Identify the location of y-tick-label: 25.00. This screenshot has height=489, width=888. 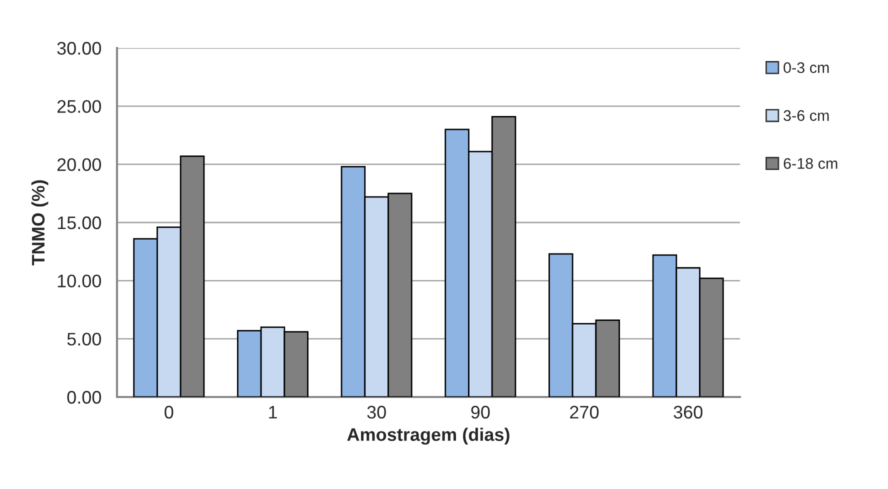
(79, 106).